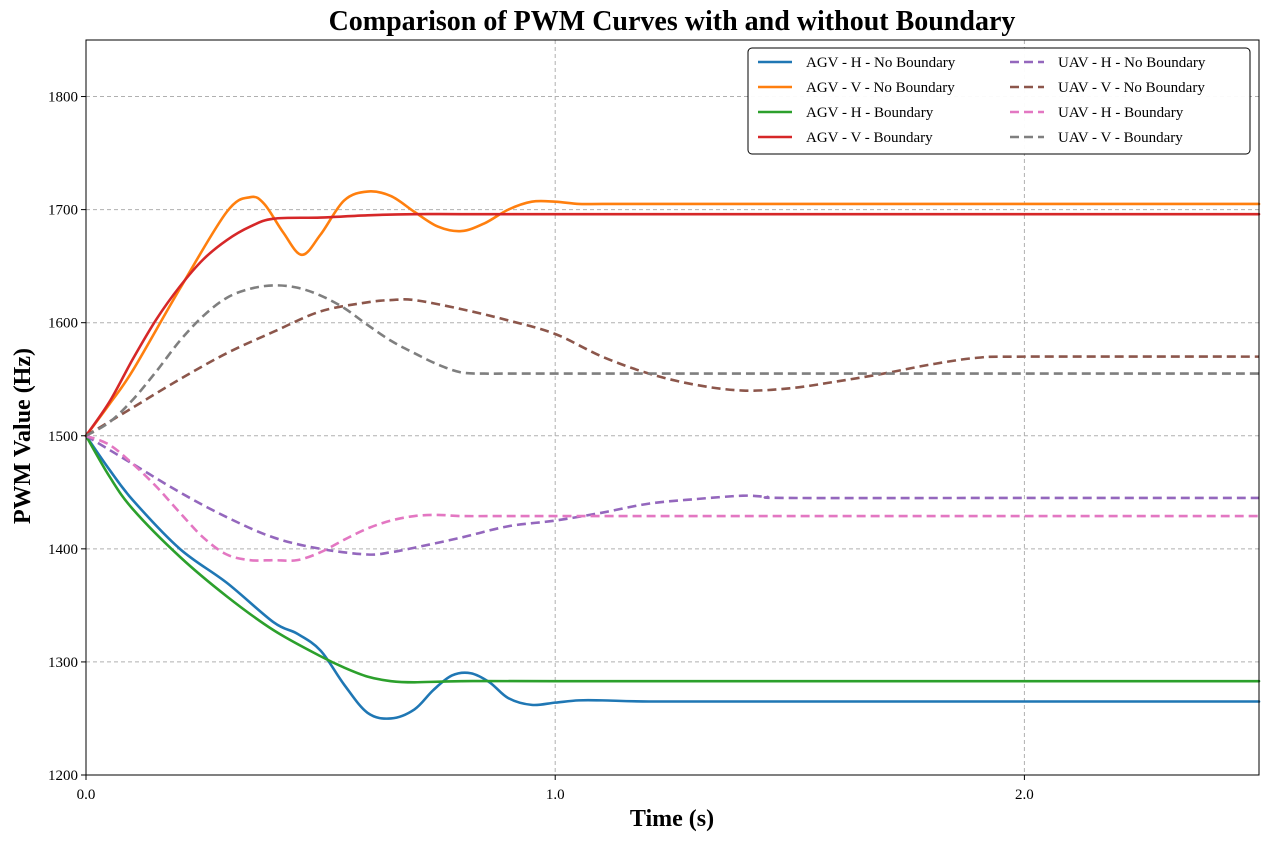 The width and height of the screenshot is (1269, 847). I want to click on legend-box, so click(999, 101).